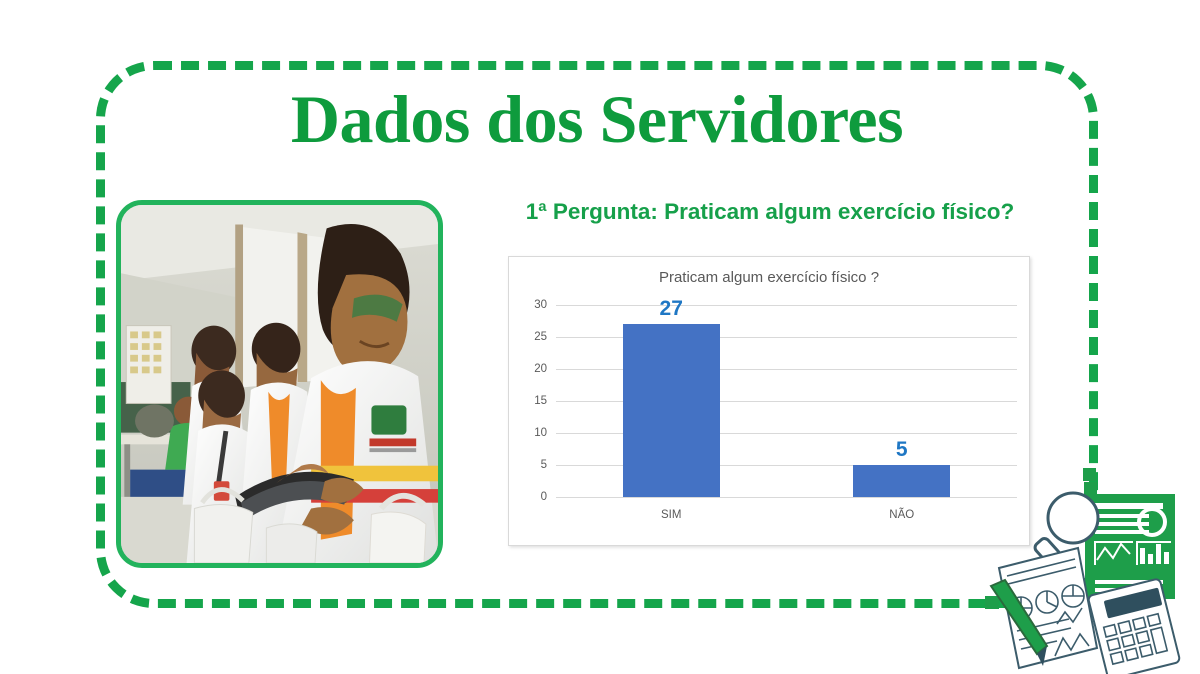 Image resolution: width=1200 pixels, height=674 pixels. Describe the element at coordinates (775, 401) in the screenshot. I see `chart-gridline: 15` at that location.